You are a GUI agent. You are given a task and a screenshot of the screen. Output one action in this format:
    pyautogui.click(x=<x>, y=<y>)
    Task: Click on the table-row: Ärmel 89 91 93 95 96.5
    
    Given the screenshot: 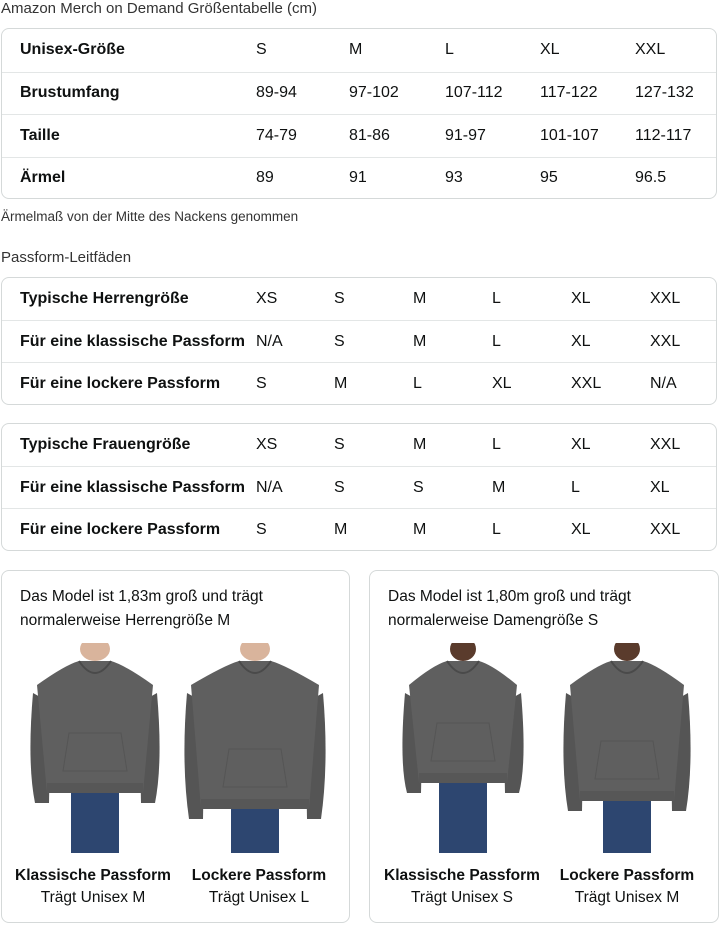 What is the action you would take?
    pyautogui.click(x=359, y=178)
    